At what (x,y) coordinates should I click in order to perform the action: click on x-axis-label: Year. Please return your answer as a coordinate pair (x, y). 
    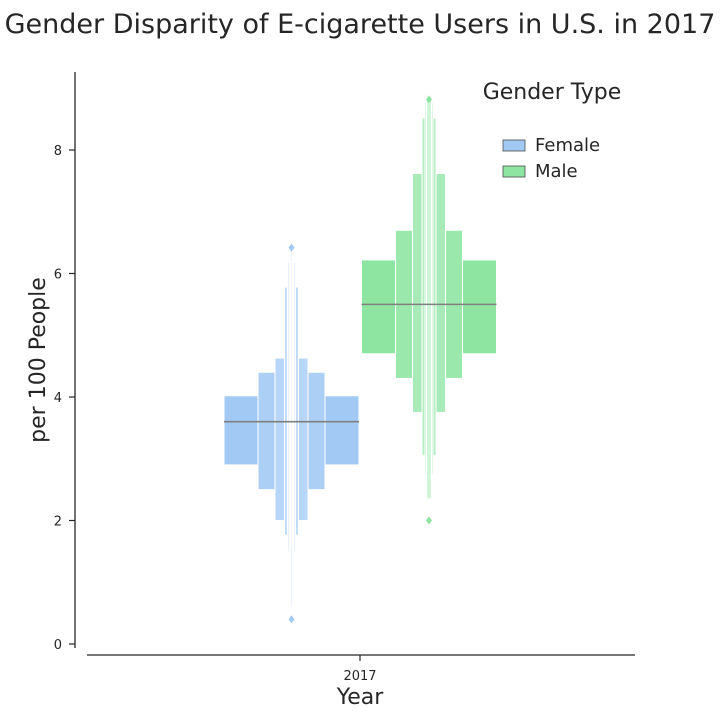
    Looking at the image, I should click on (360, 697).